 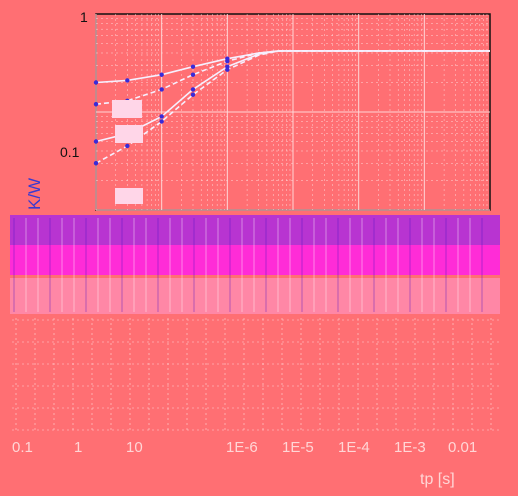 What do you see at coordinates (34, 194) in the screenshot?
I see `y-axis-title: K/W` at bounding box center [34, 194].